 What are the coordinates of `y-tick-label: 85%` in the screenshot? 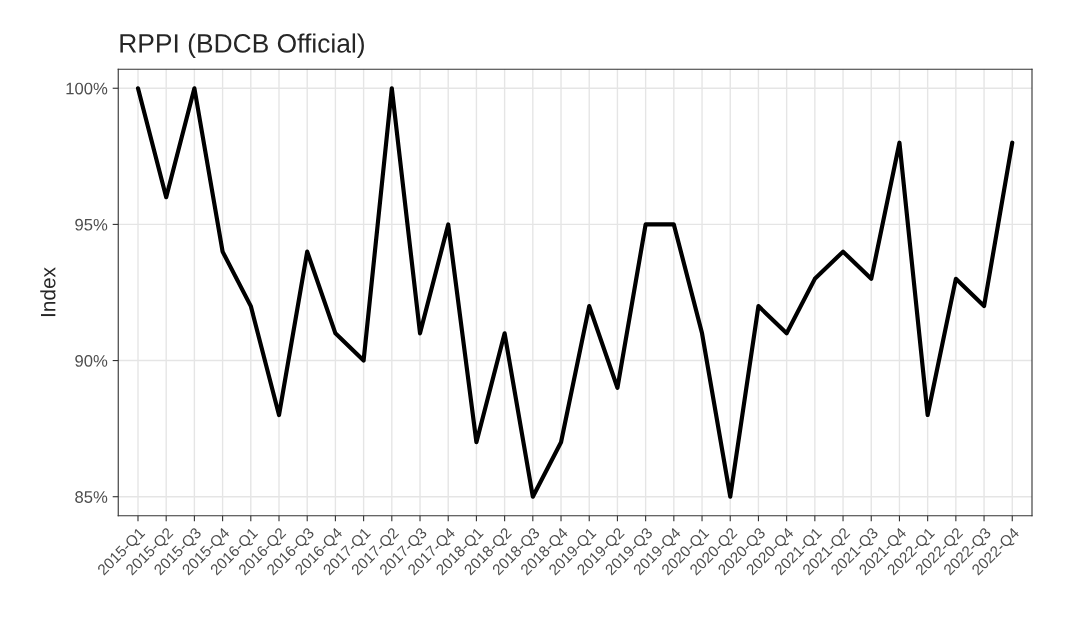 It's located at (91, 497).